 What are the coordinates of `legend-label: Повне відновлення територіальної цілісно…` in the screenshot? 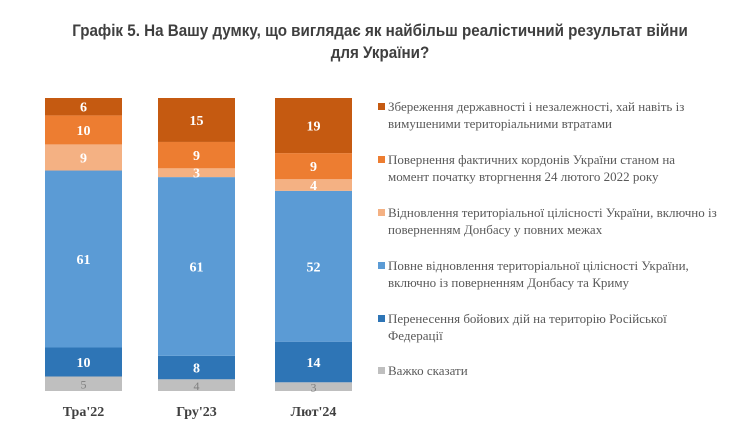 It's located at (538, 274).